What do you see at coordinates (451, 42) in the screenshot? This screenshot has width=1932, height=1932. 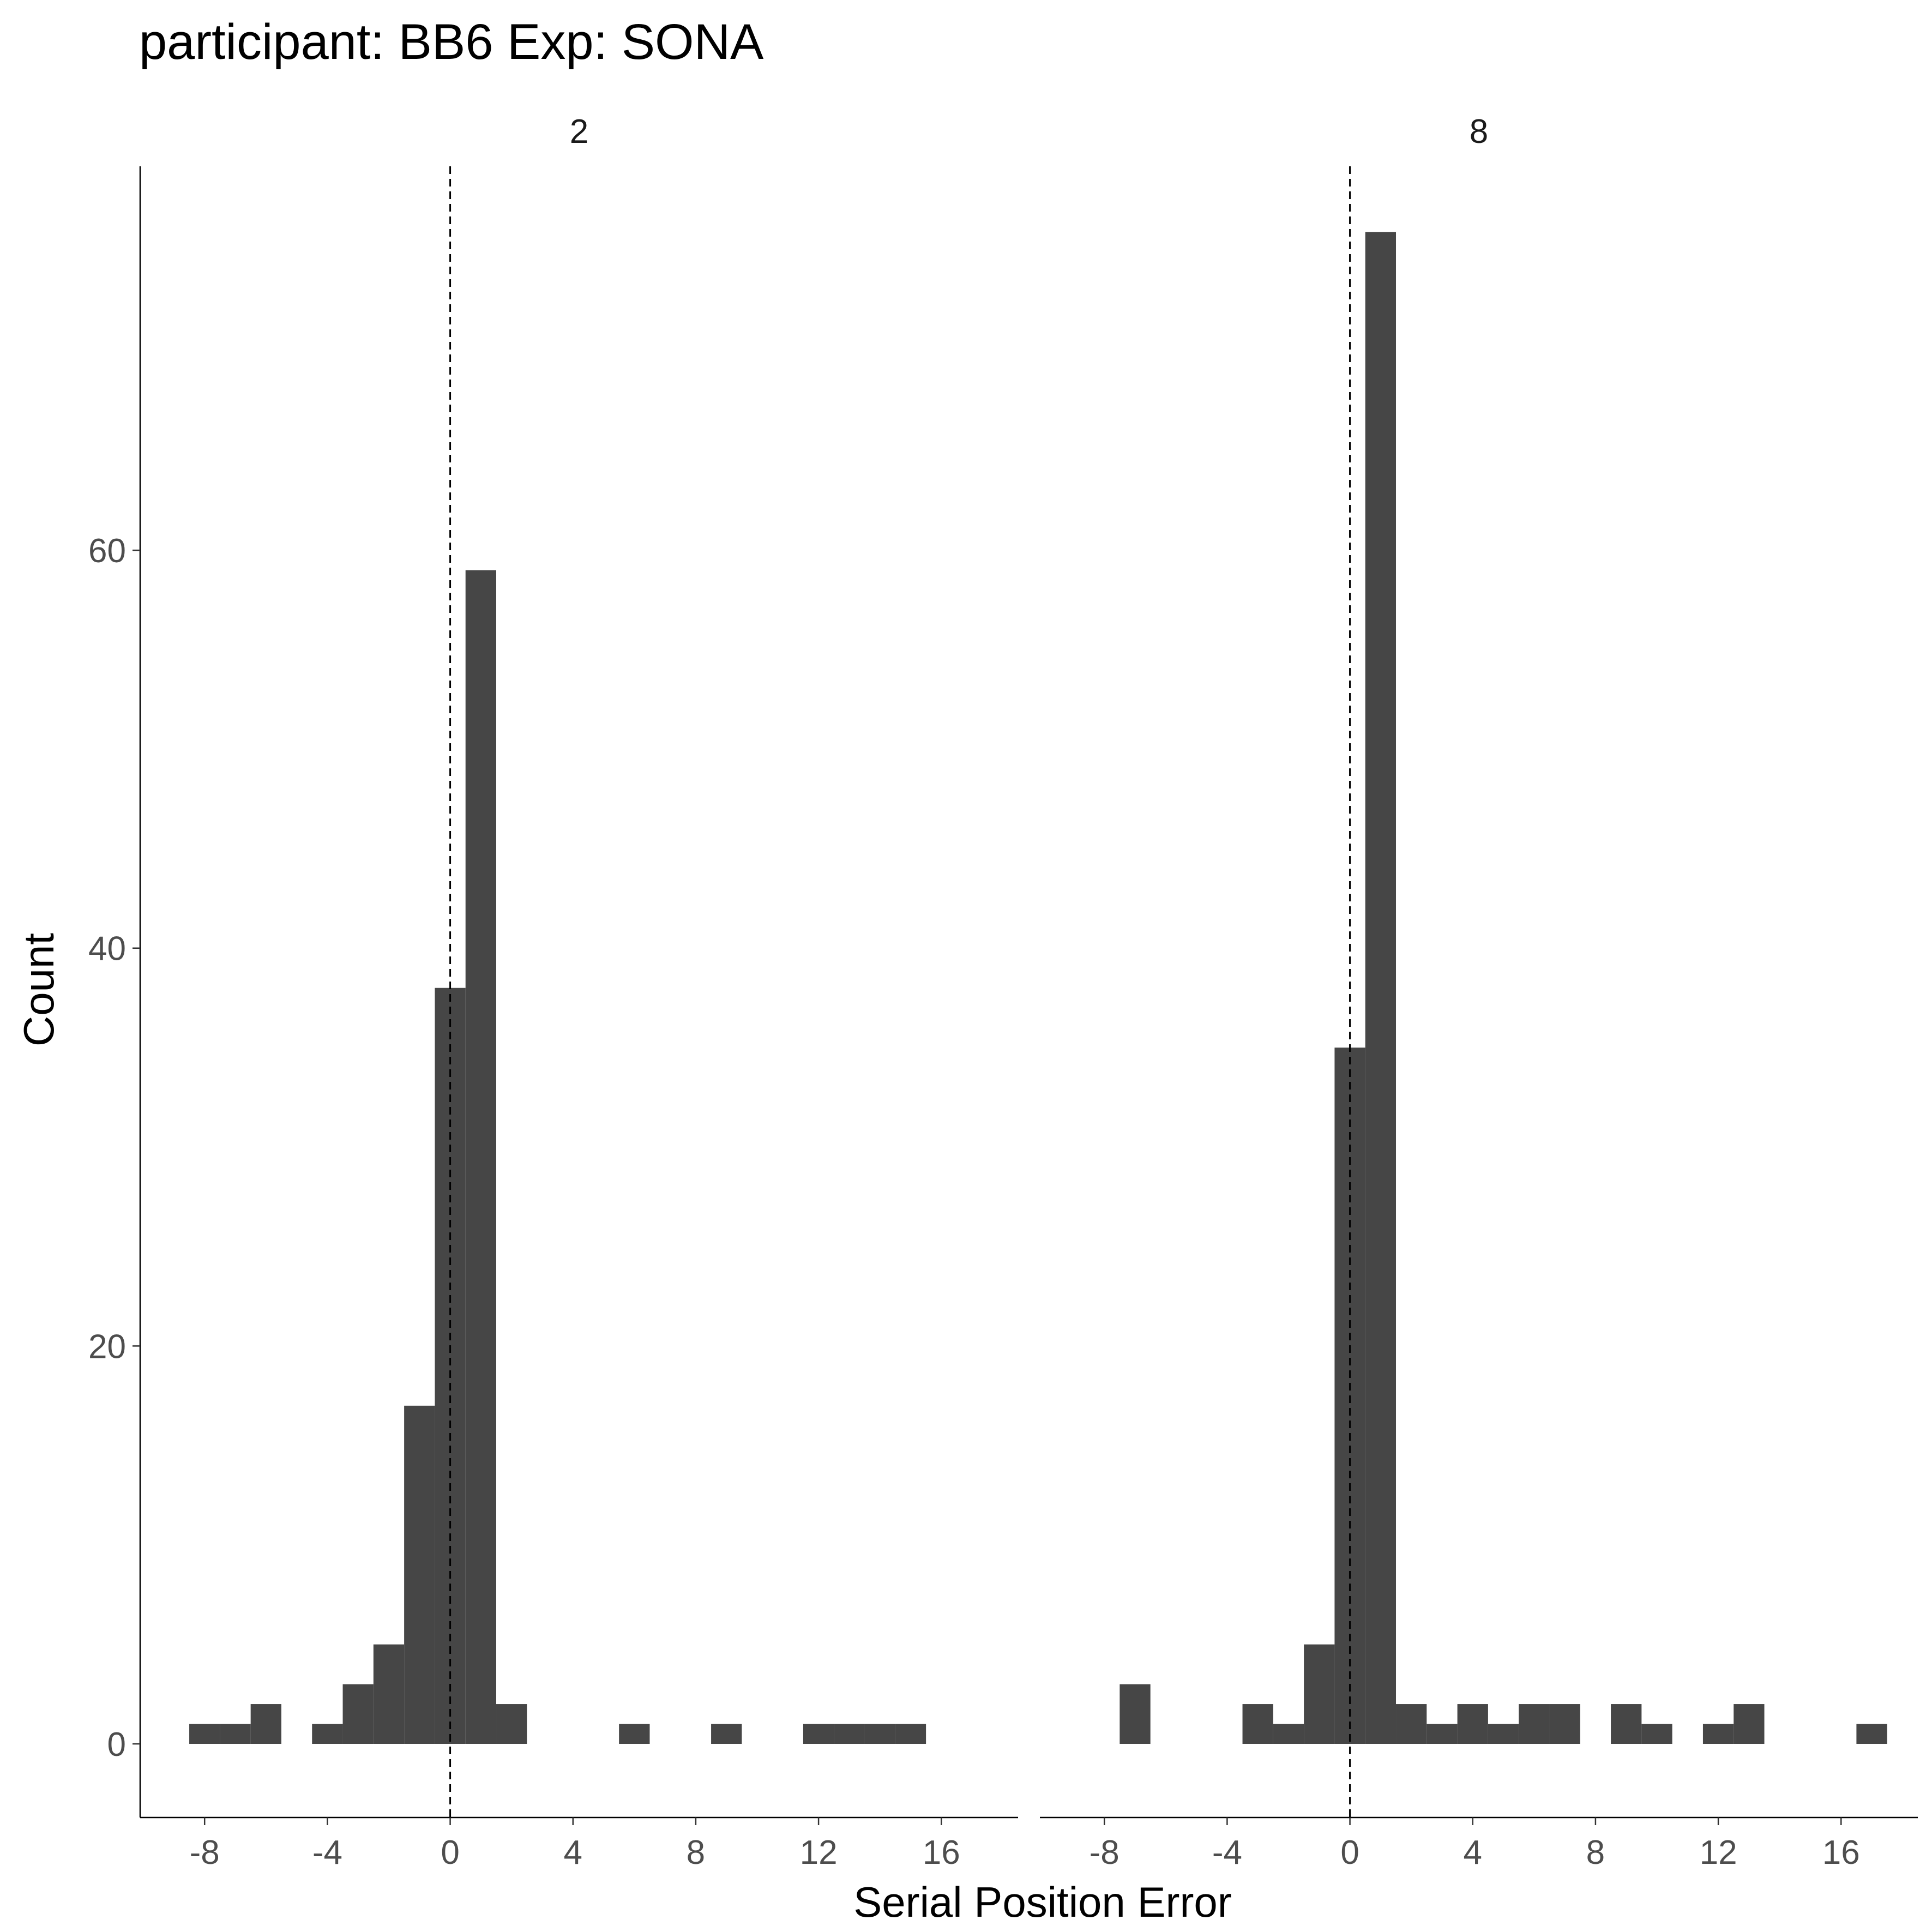 I see `chart-title: participant: BB6 Exp: SONA` at bounding box center [451, 42].